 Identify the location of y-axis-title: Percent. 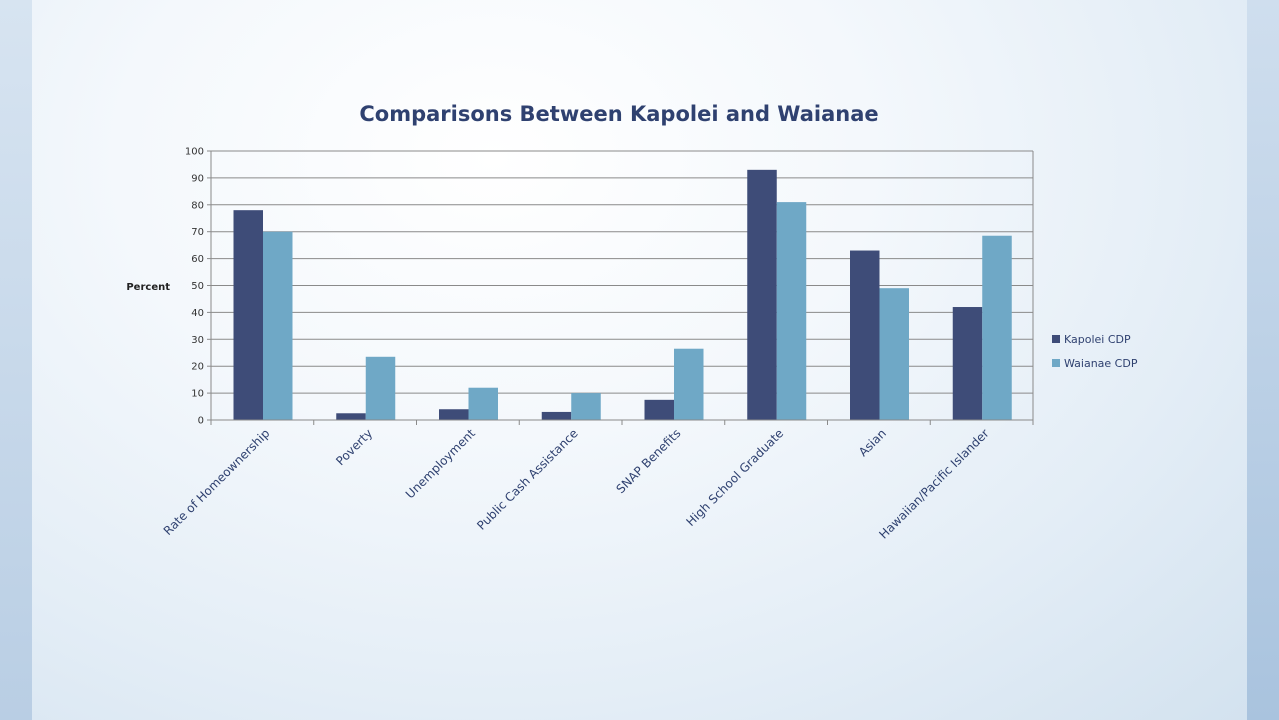
(148, 287).